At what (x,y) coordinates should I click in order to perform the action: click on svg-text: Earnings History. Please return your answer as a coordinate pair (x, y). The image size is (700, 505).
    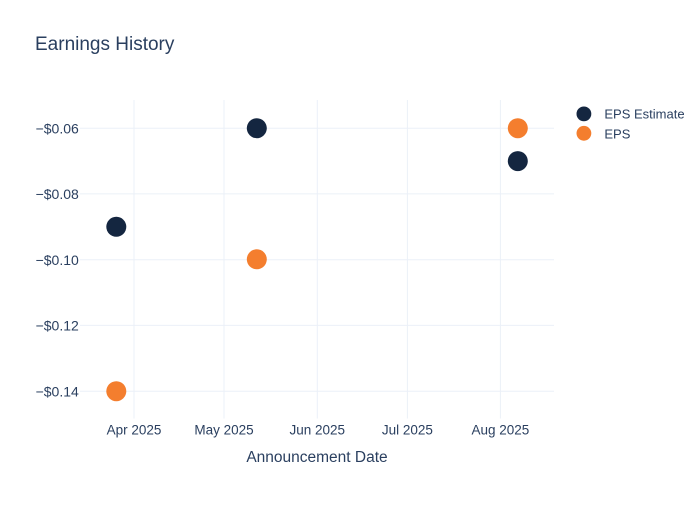
    Looking at the image, I should click on (105, 44).